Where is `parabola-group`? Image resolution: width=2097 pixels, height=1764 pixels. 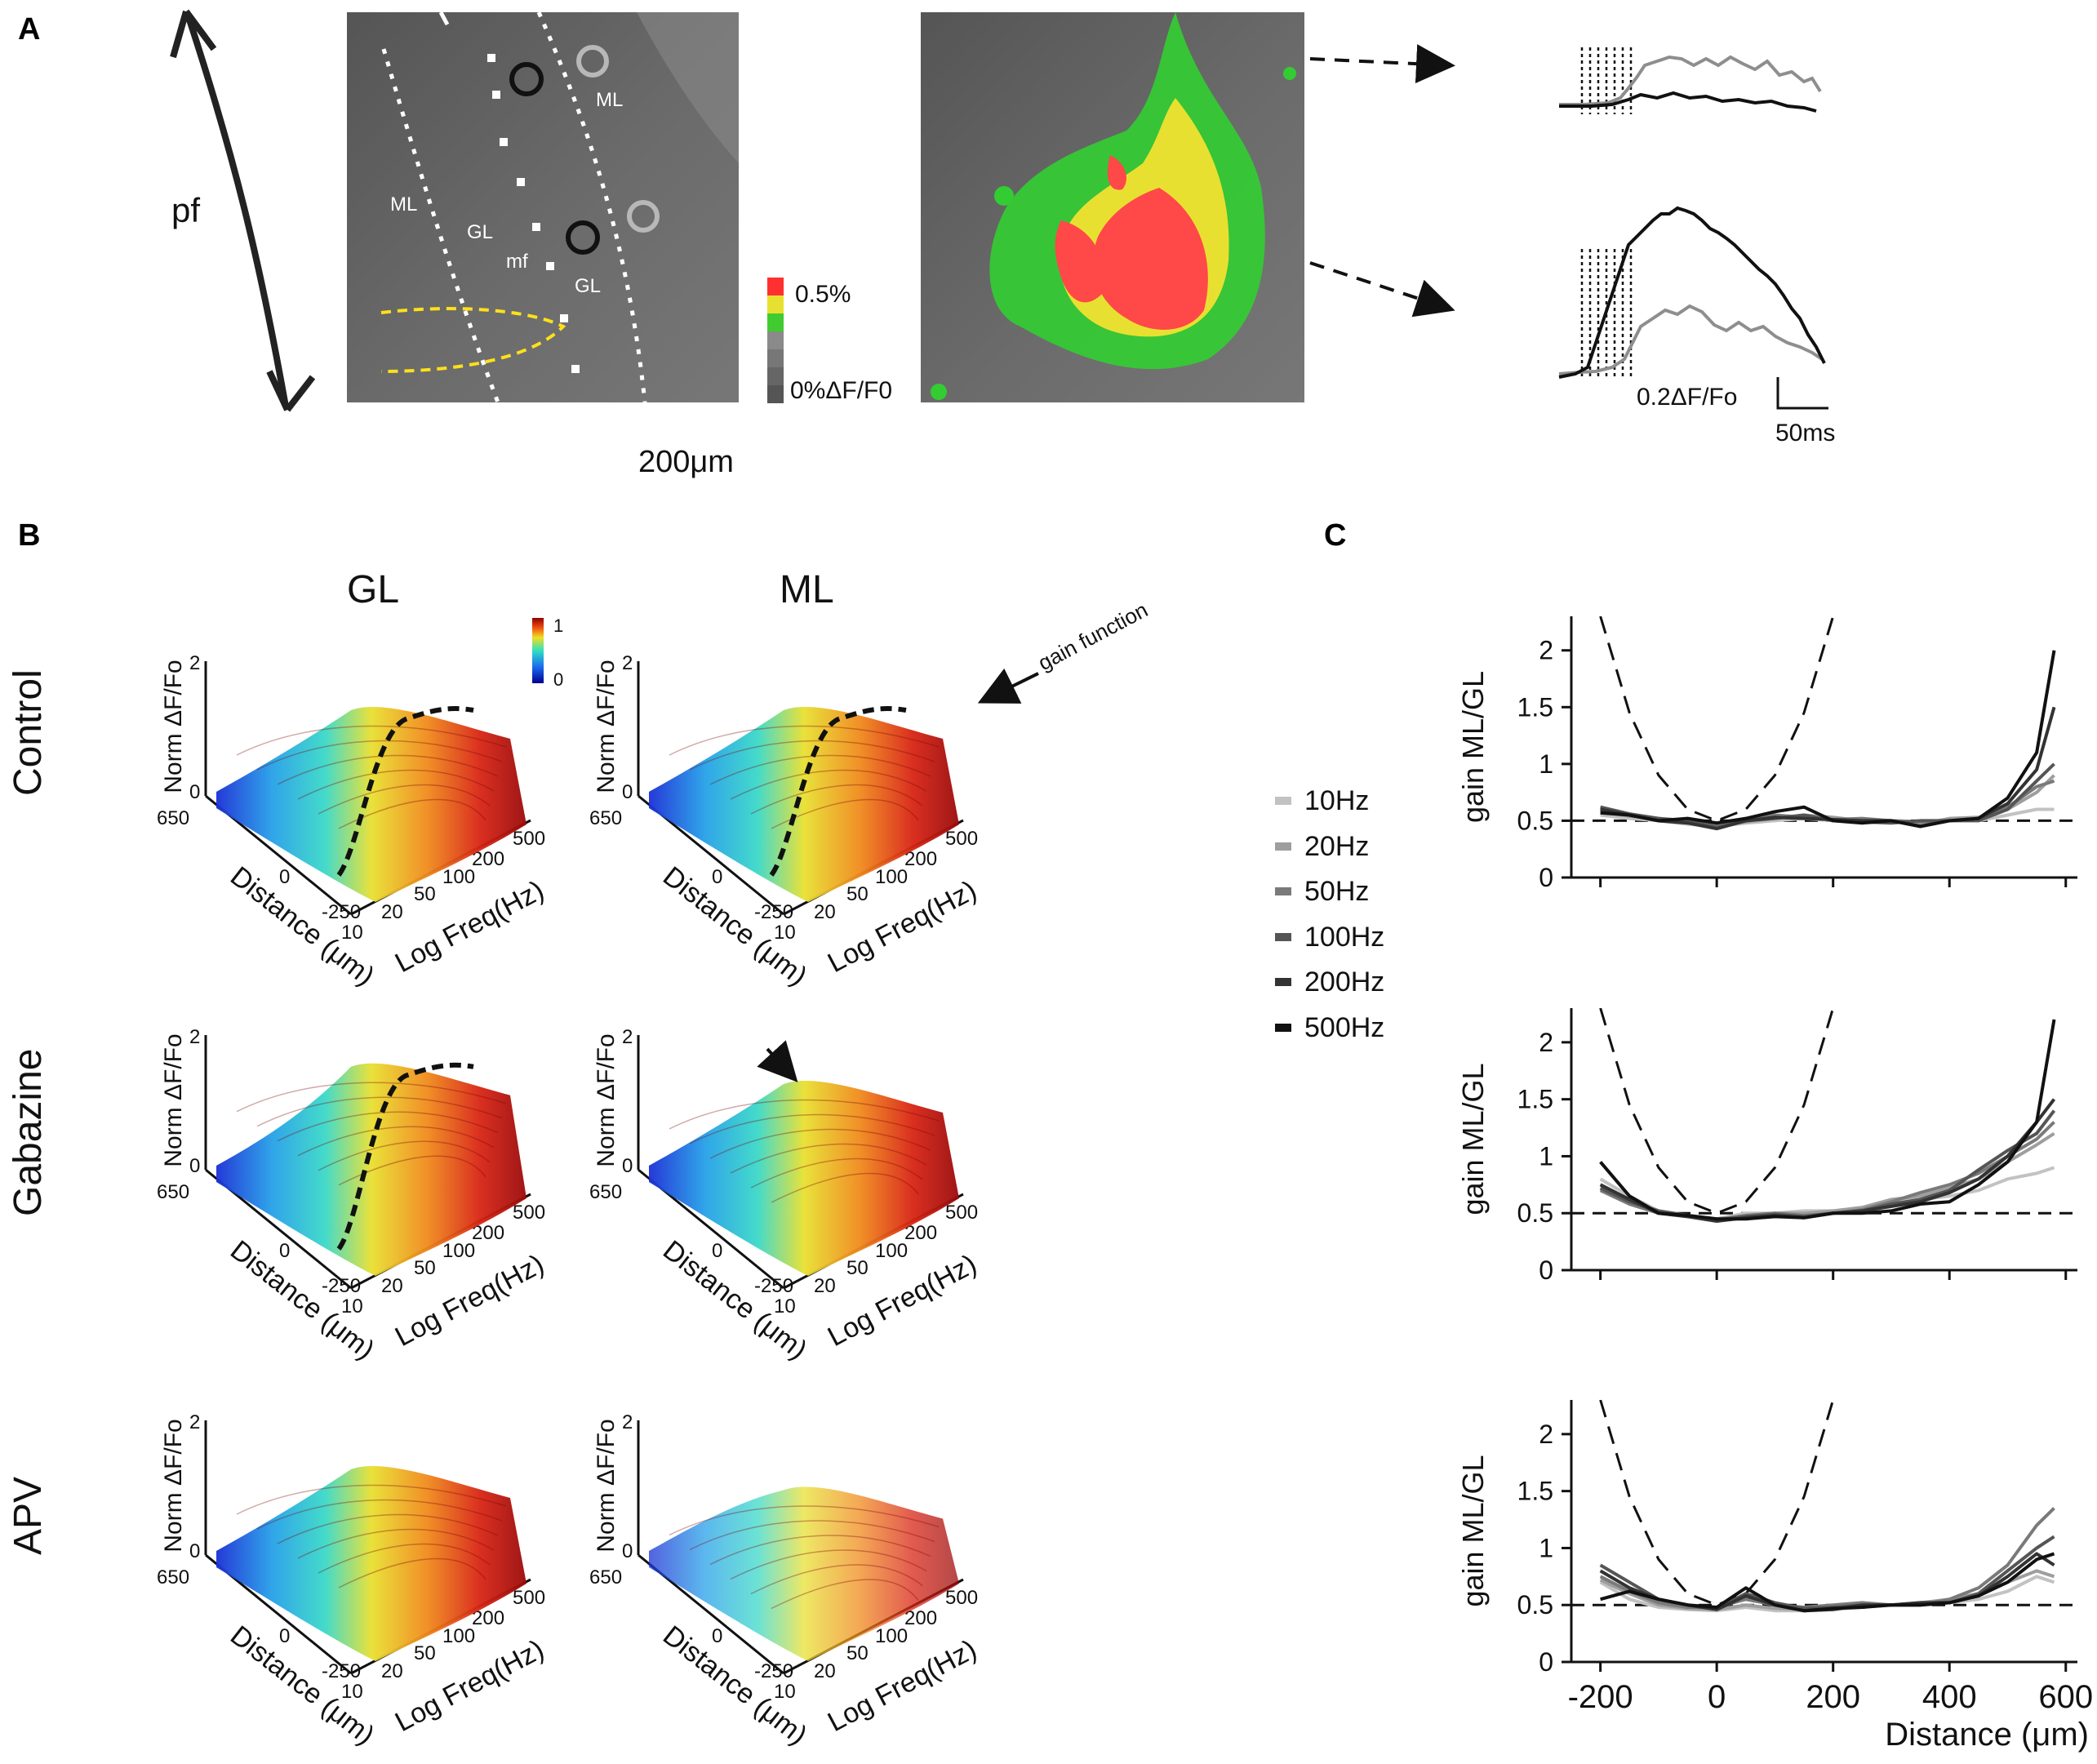 parabola-group is located at coordinates (1717, 1111).